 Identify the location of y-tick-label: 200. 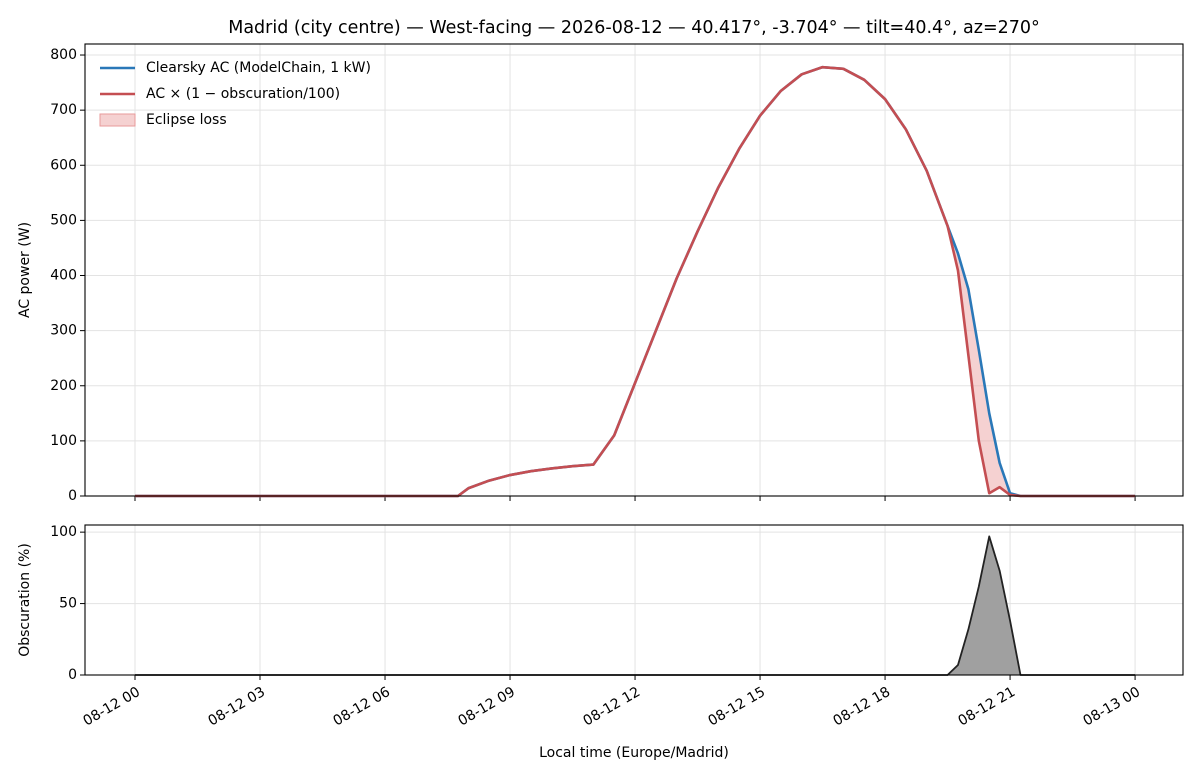
(63, 386).